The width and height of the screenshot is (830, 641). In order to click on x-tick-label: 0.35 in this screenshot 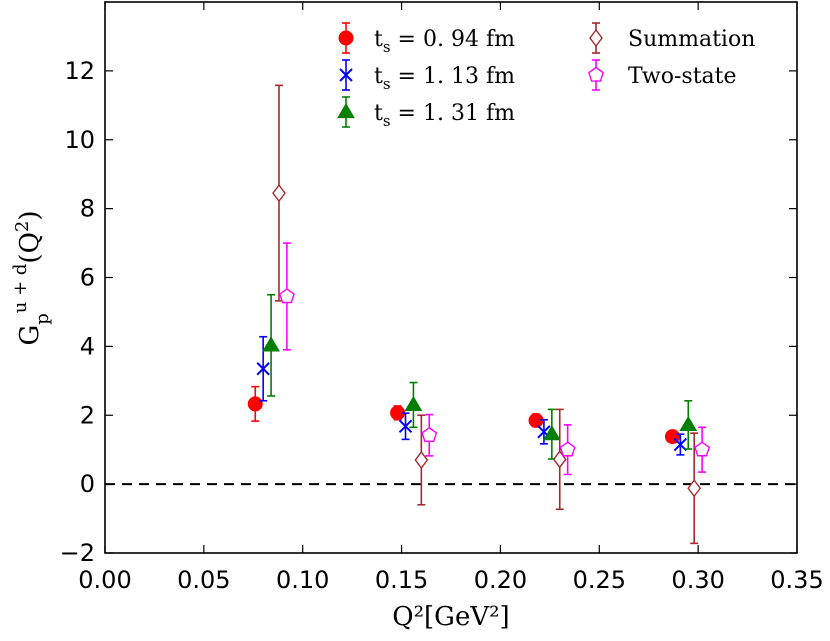, I will do `click(796, 580)`.